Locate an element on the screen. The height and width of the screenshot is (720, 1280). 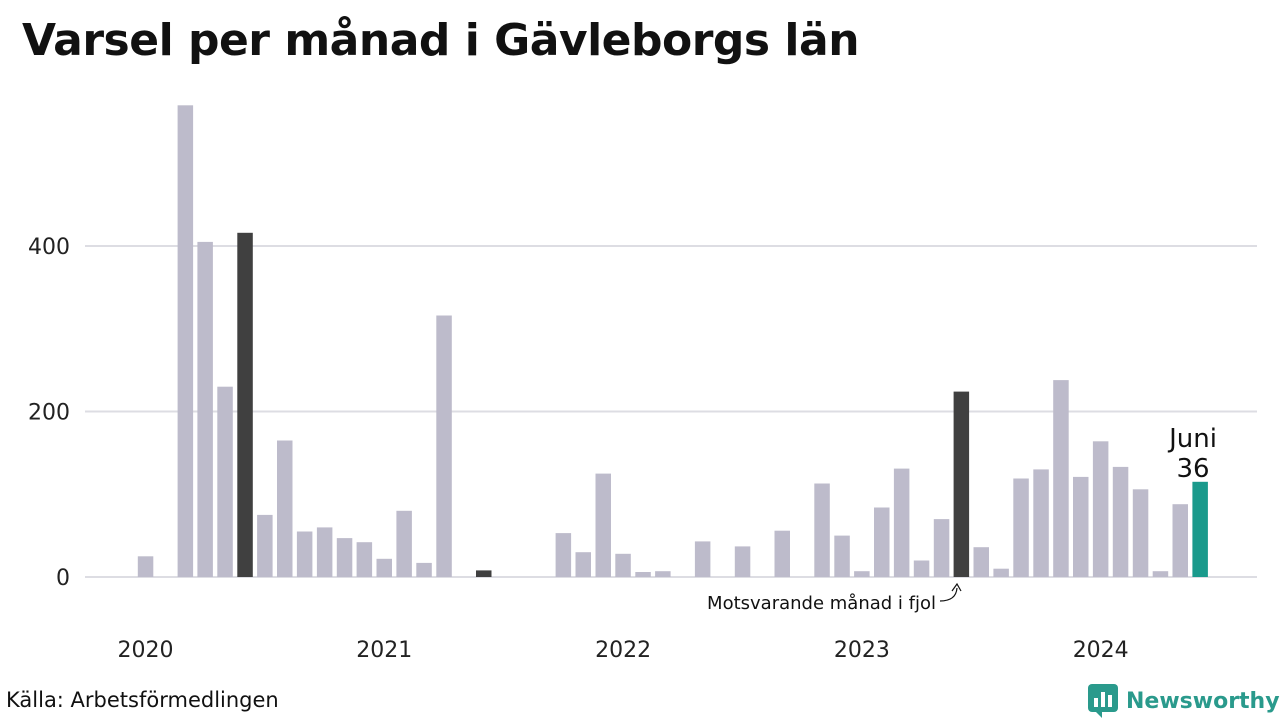
x-tick-label: 2022 is located at coordinates (623, 650).